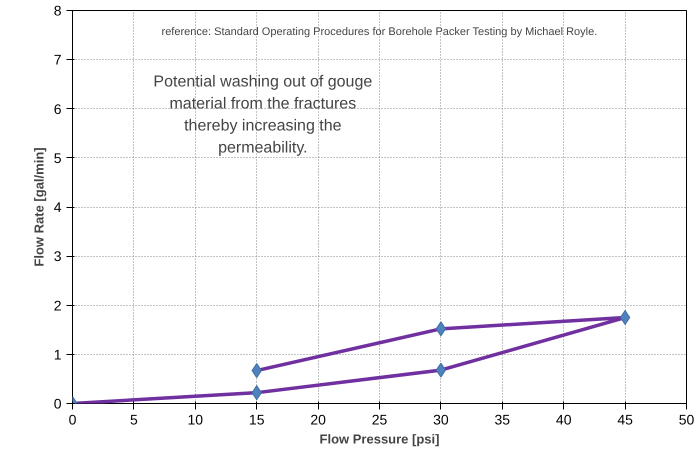 This screenshot has height=449, width=698. What do you see at coordinates (564, 420) in the screenshot?
I see `x-tick-label: 40` at bounding box center [564, 420].